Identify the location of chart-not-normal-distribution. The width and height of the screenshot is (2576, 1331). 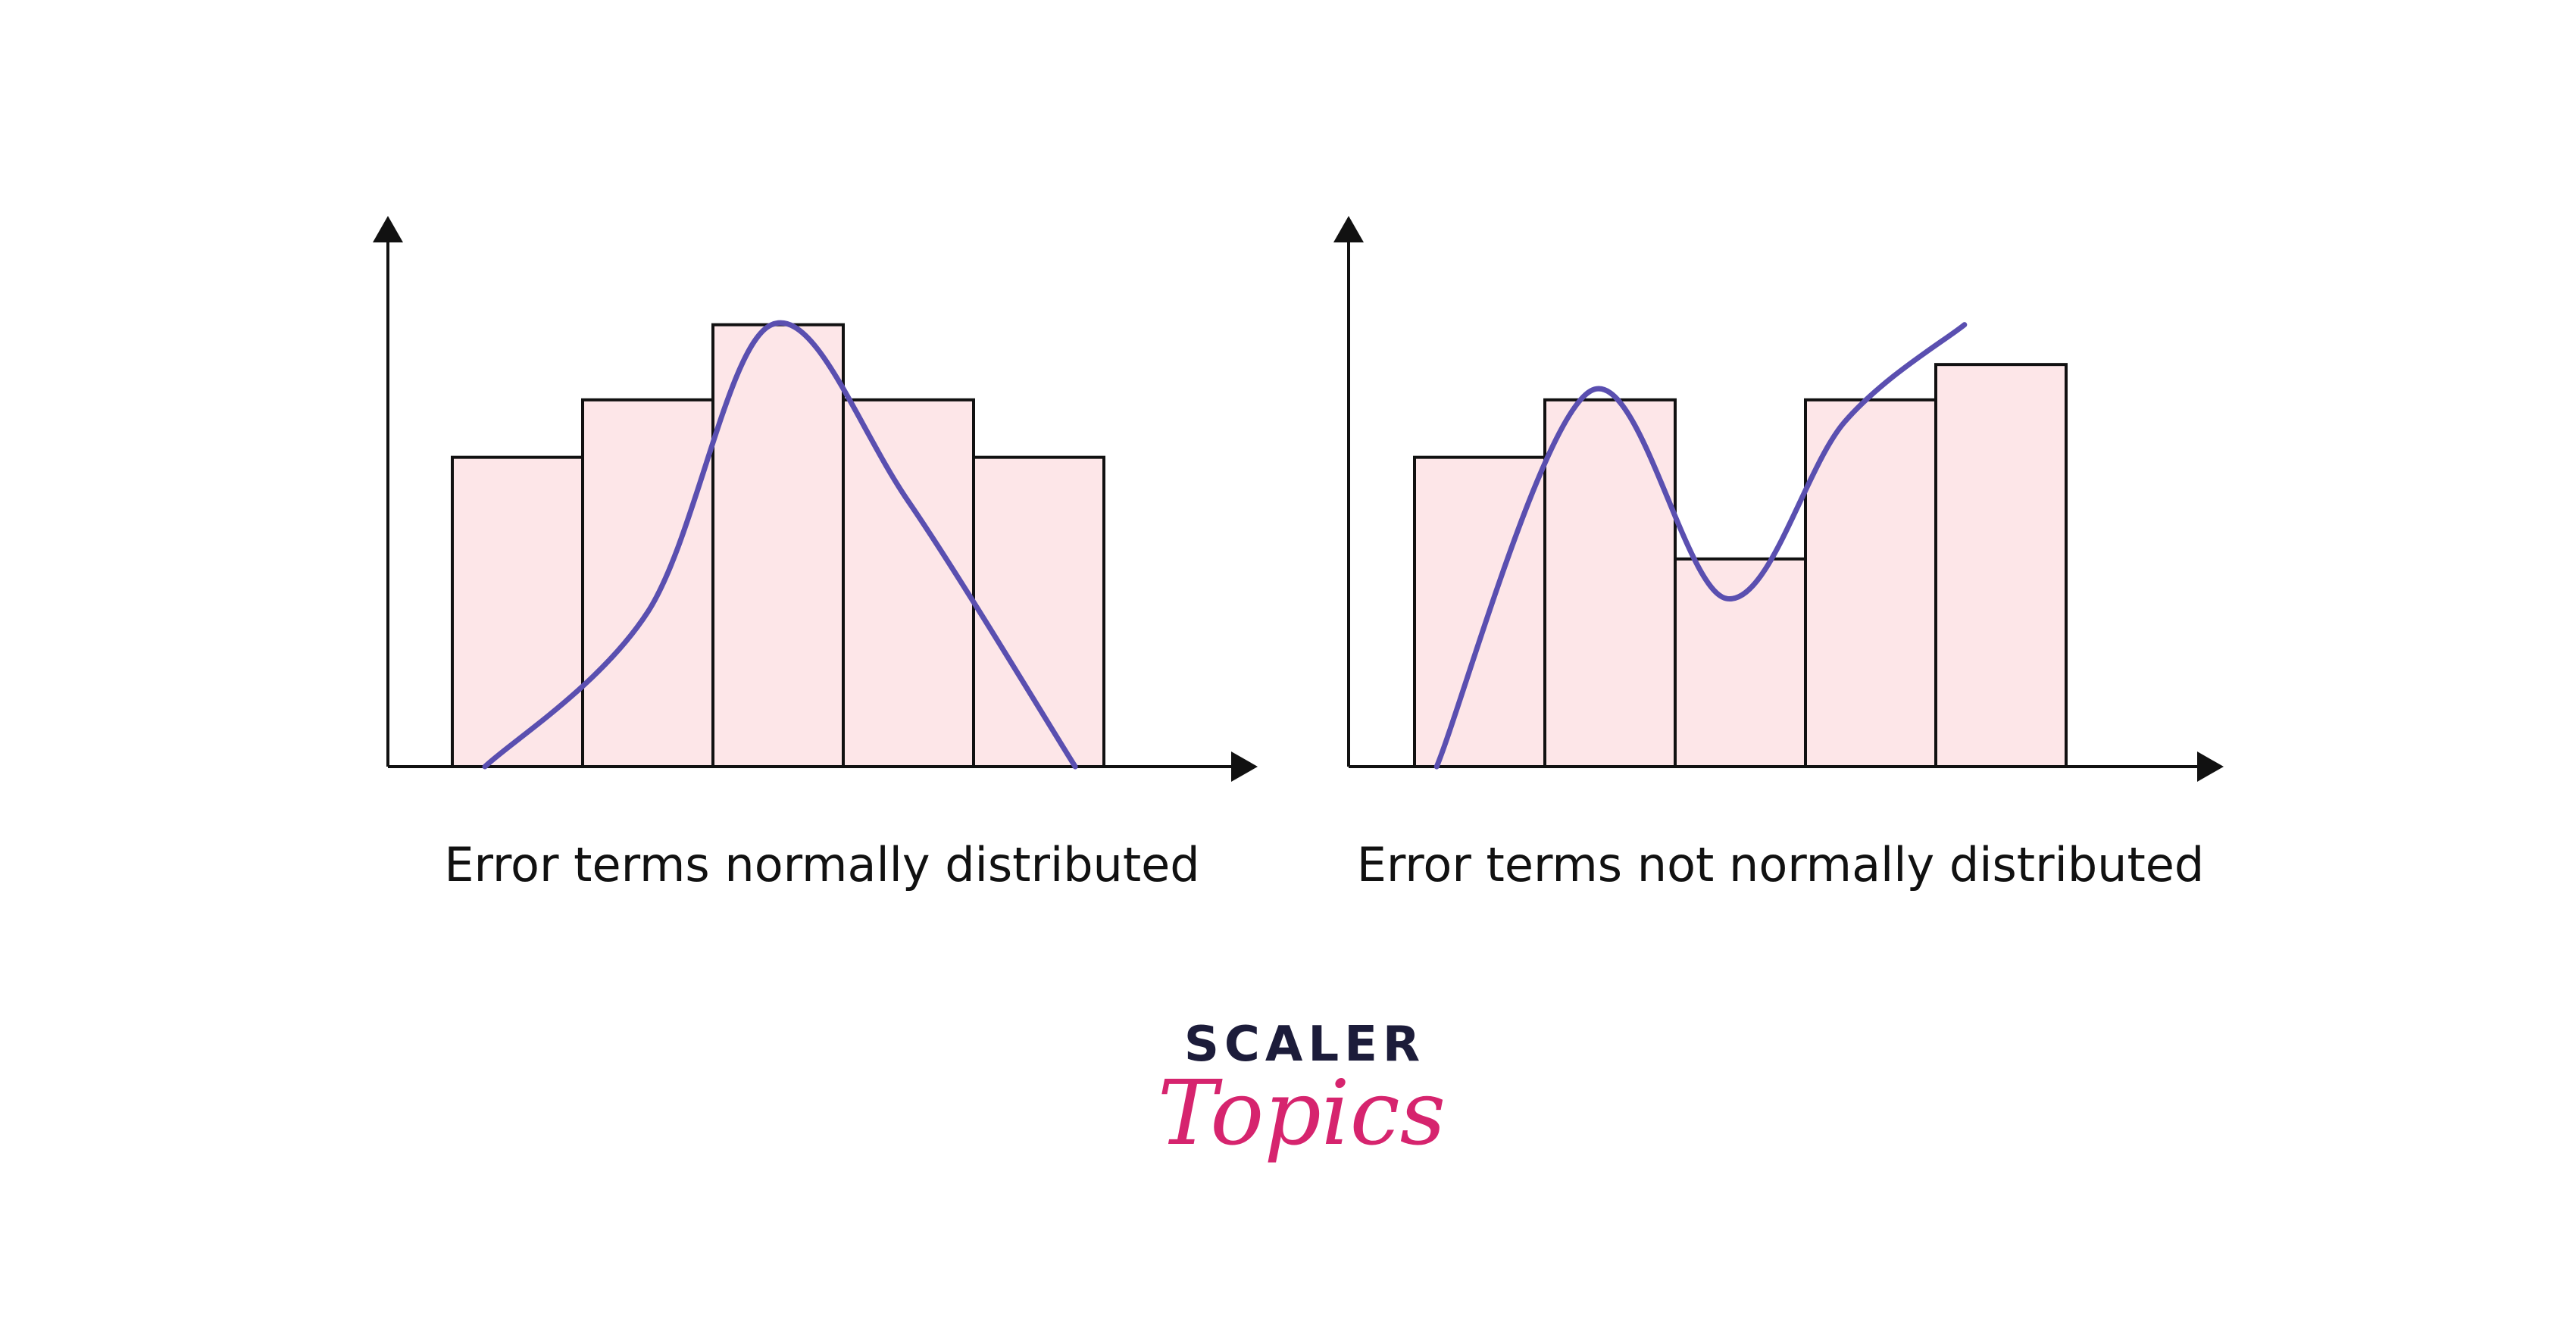
(1778, 499).